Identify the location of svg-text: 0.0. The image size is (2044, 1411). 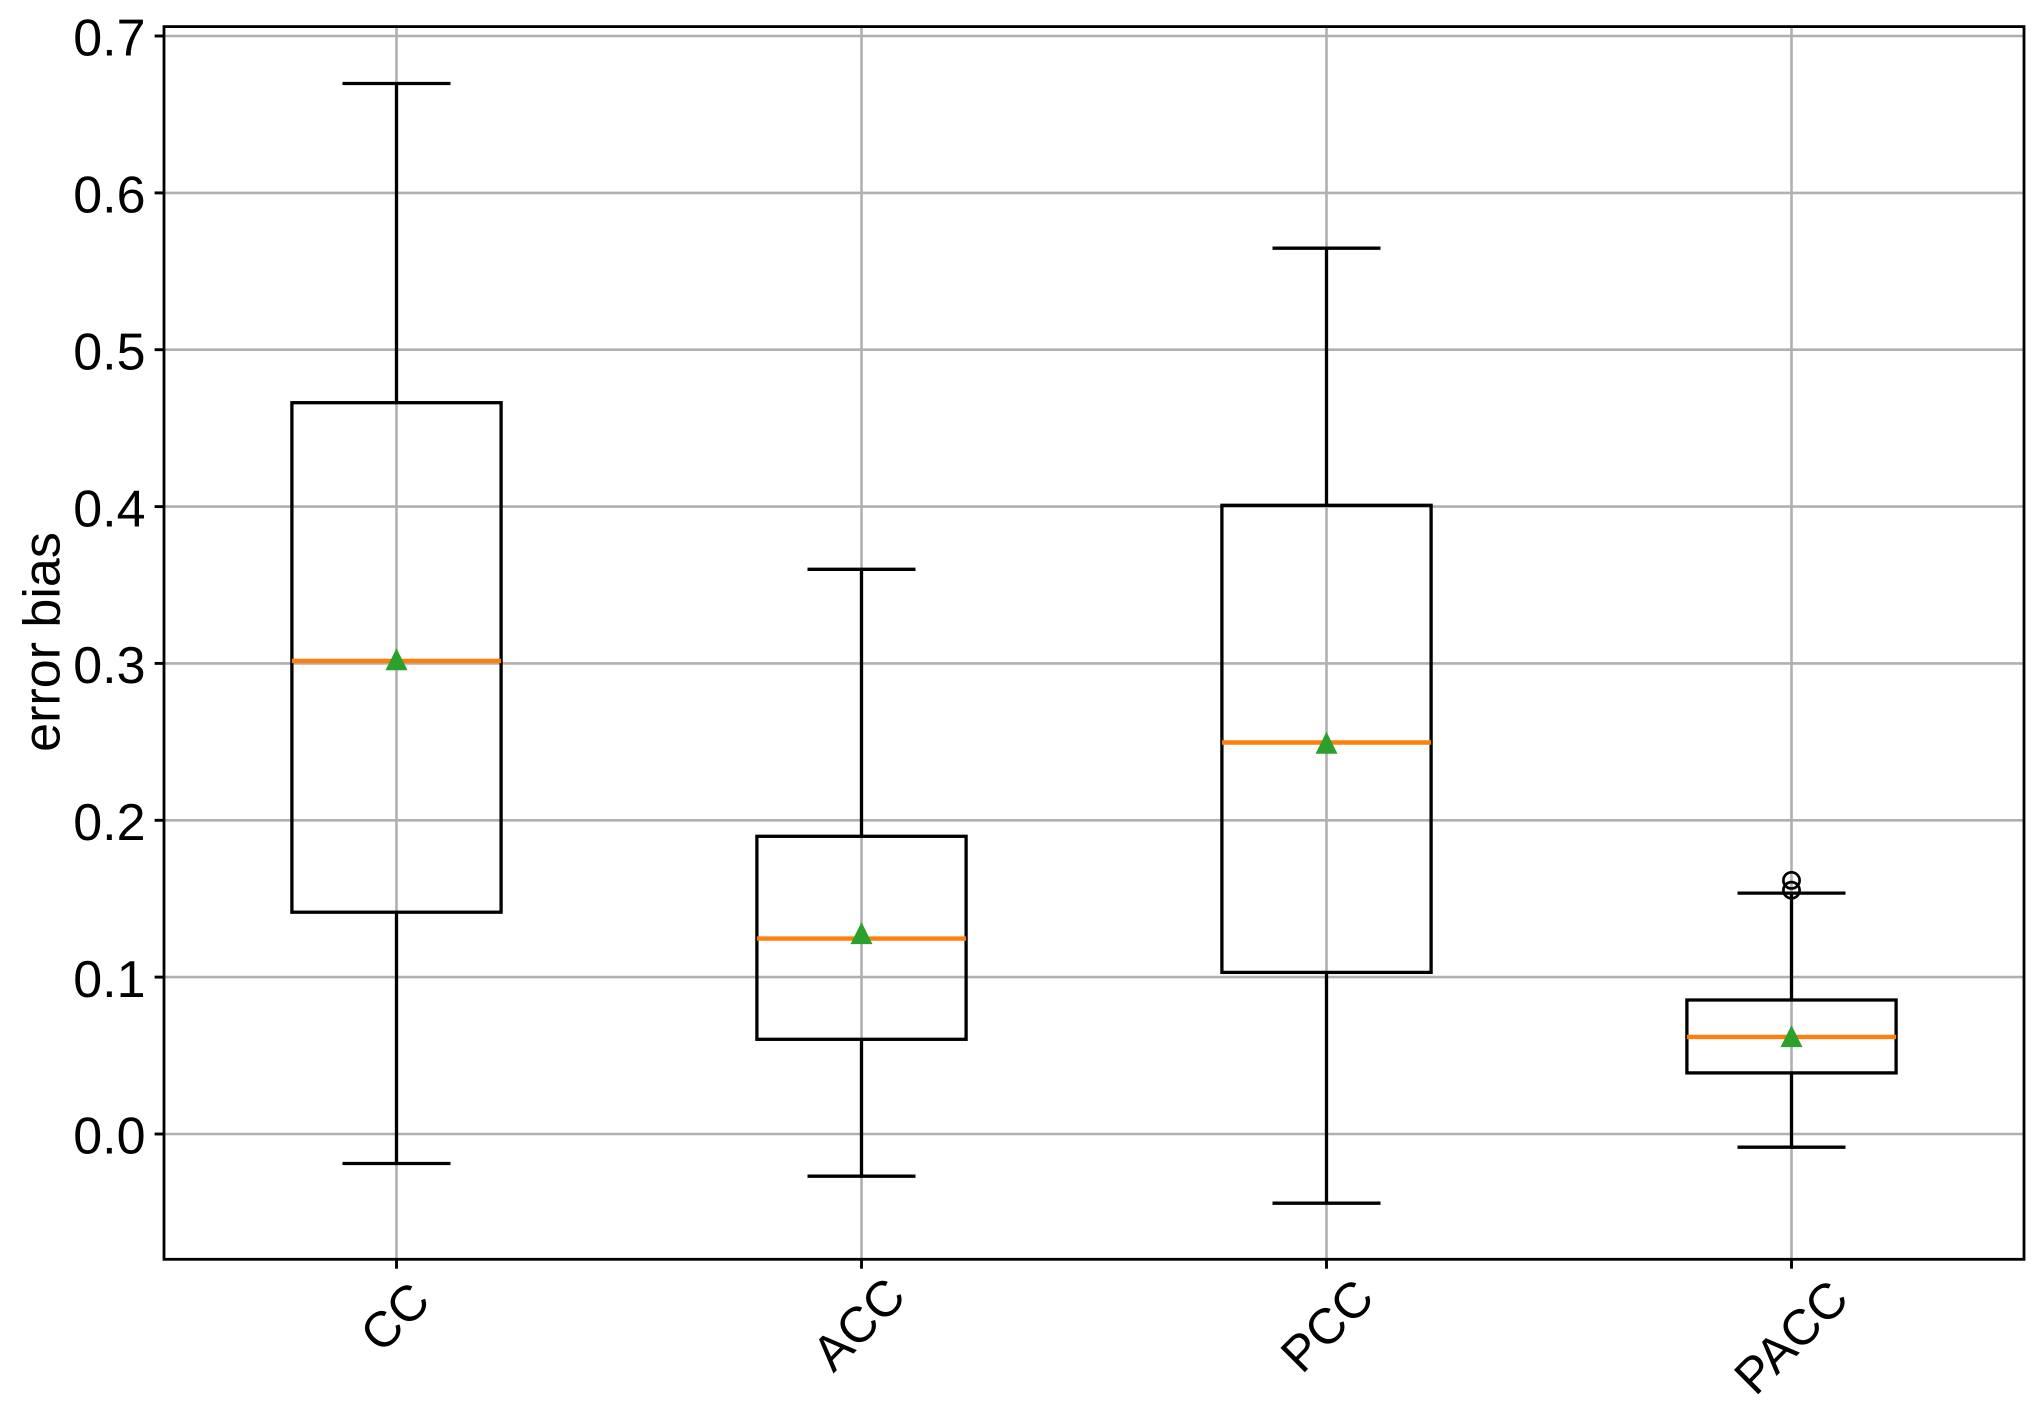
(109, 1137).